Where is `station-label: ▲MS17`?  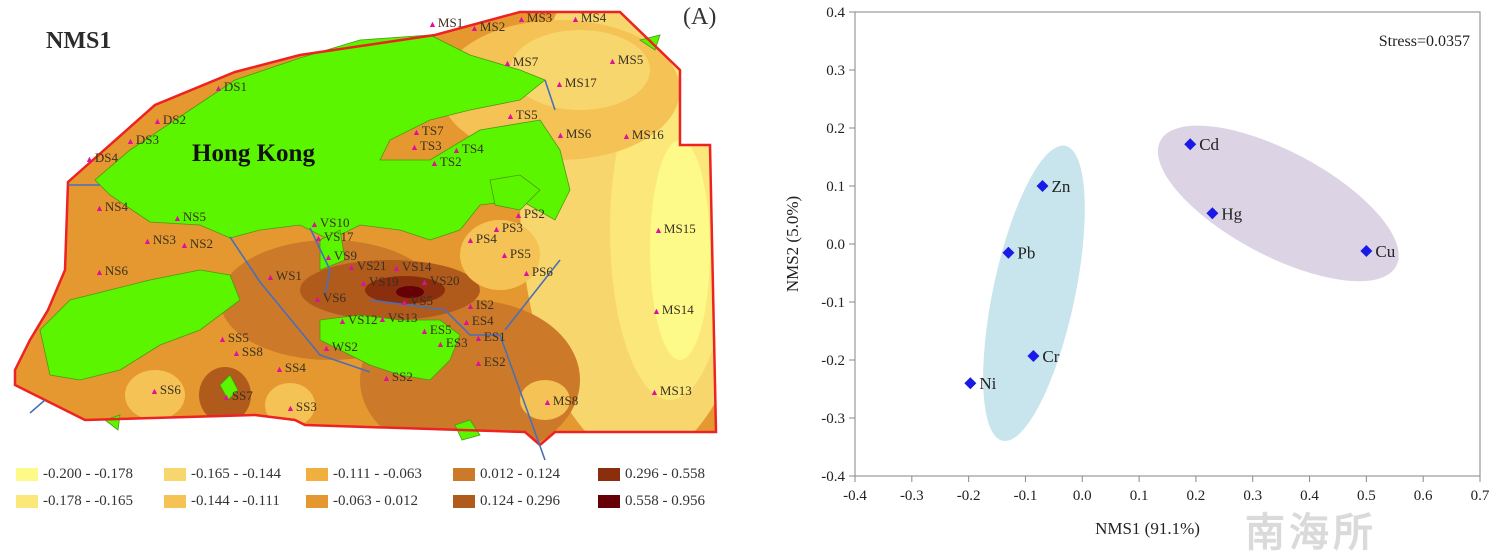 station-label: ▲MS17 is located at coordinates (576, 83).